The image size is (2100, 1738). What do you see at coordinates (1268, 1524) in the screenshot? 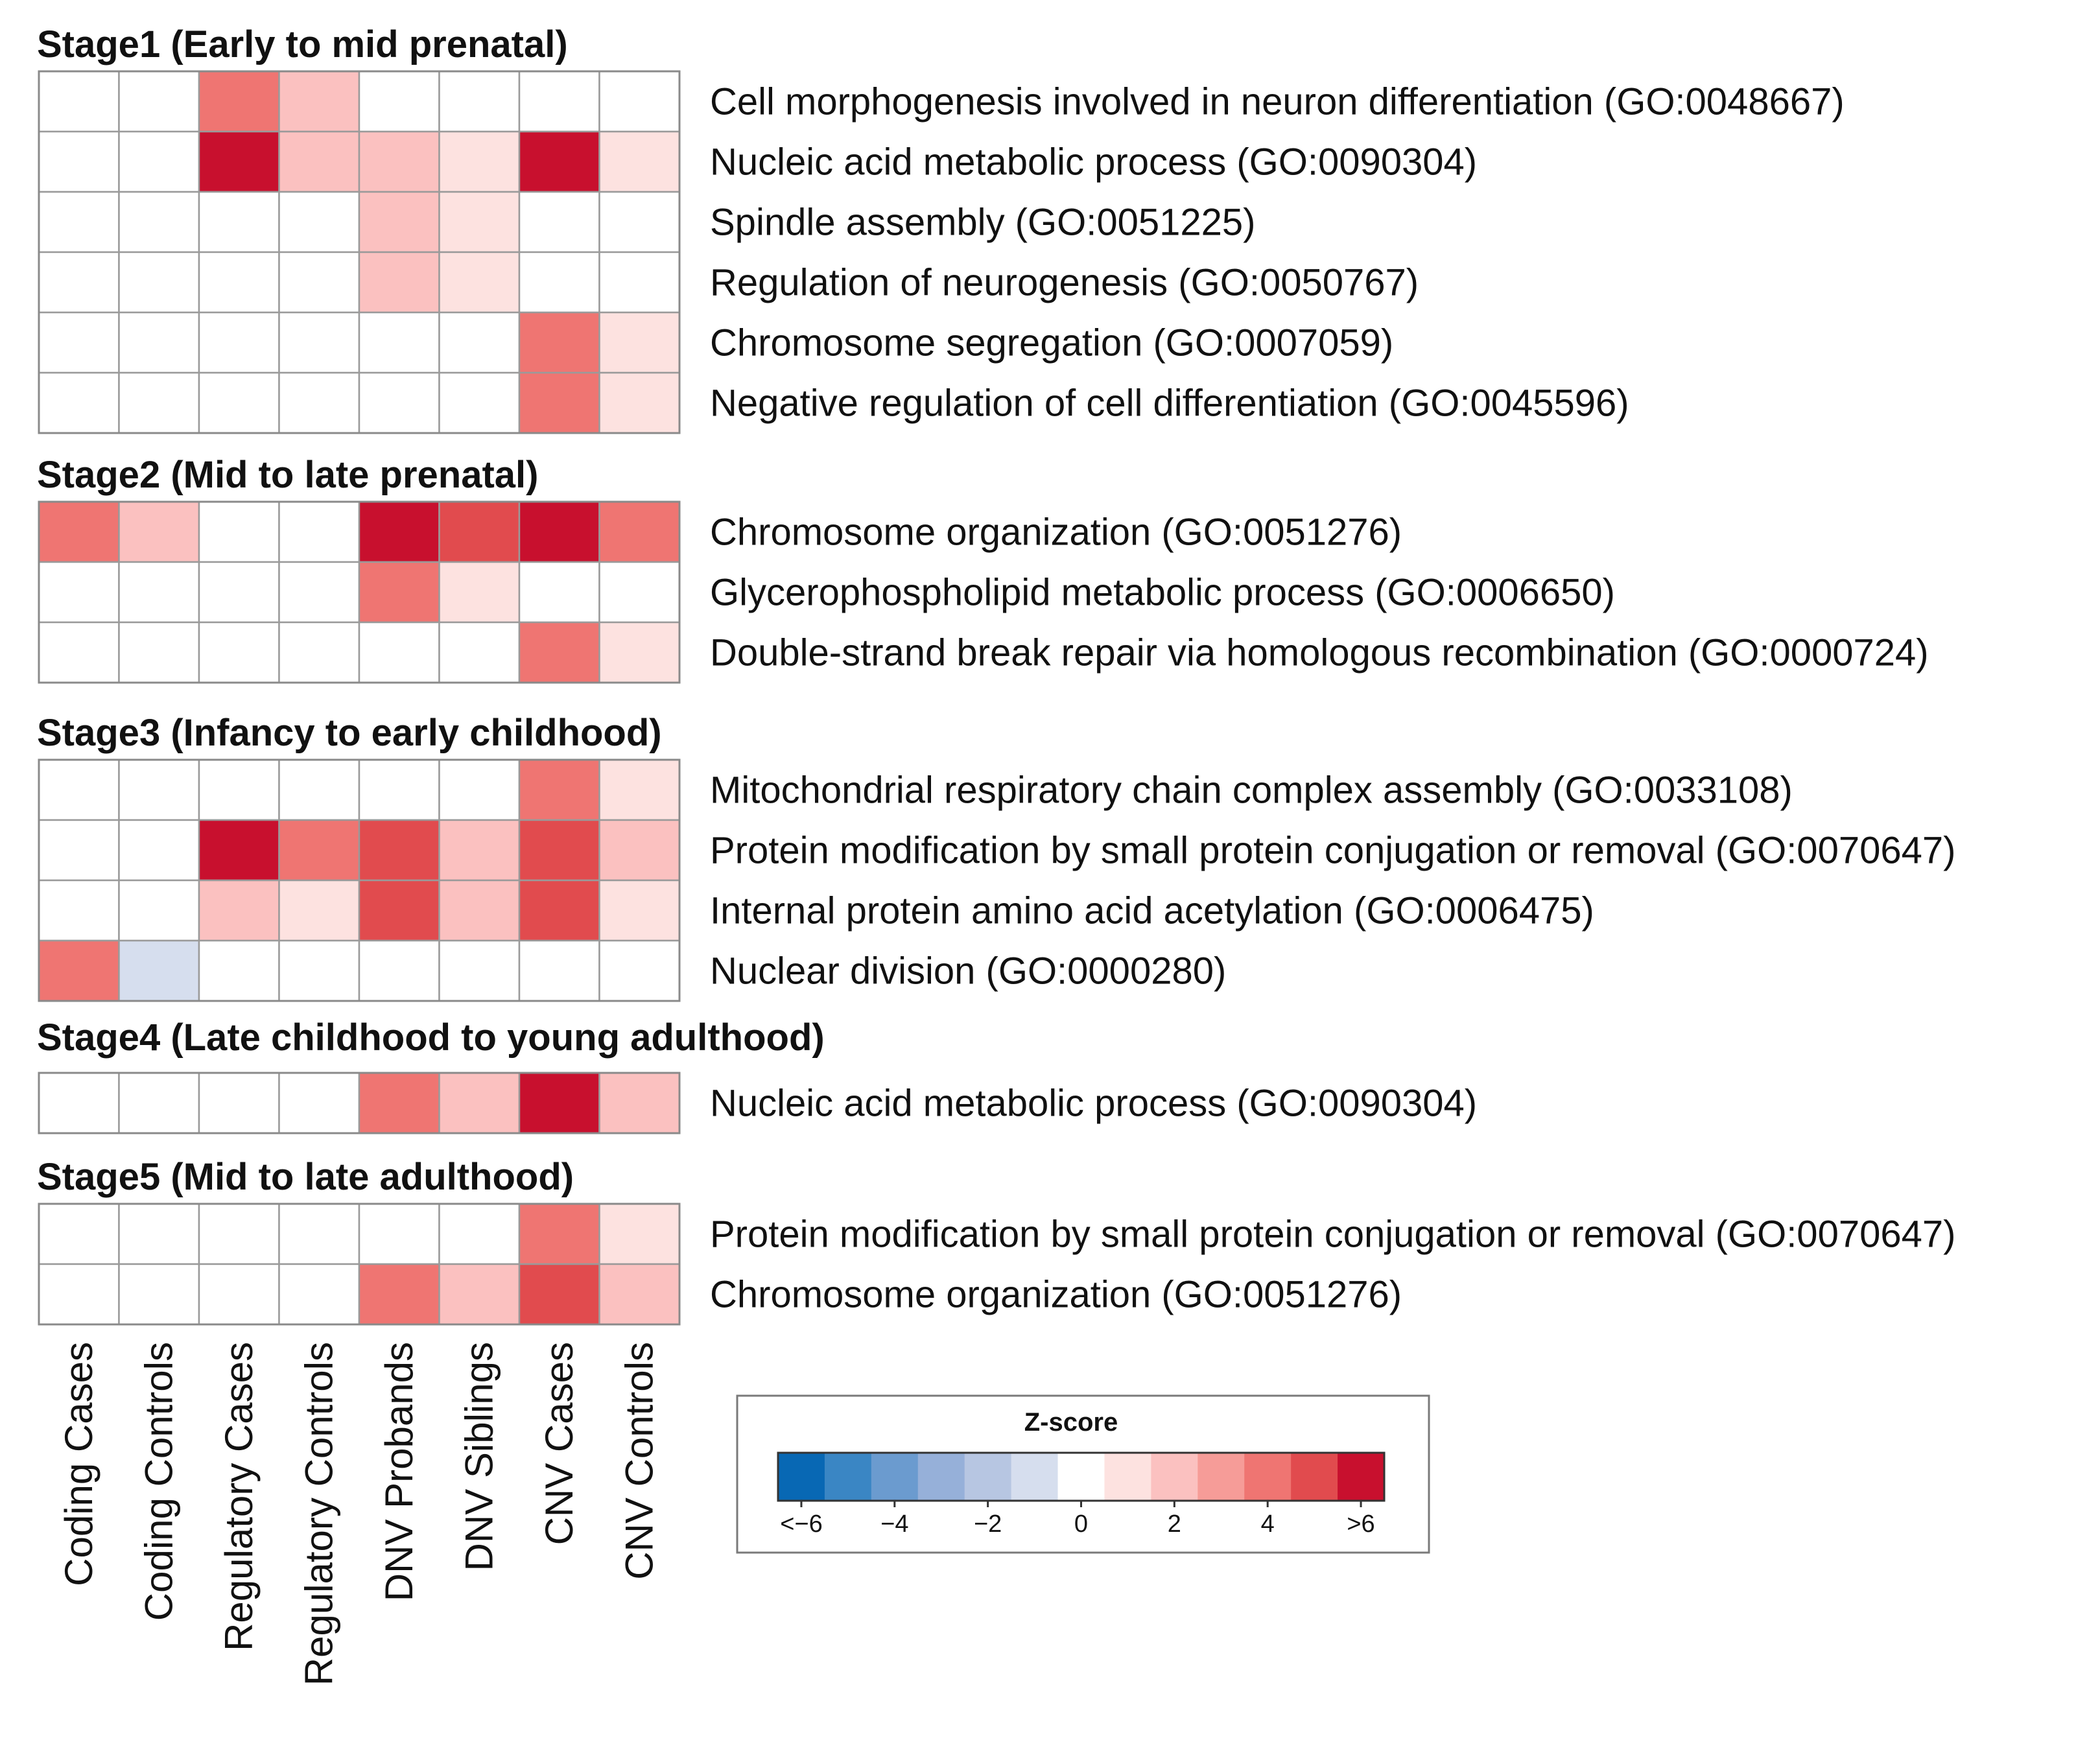
I see `legend-tick-label: 4` at bounding box center [1268, 1524].